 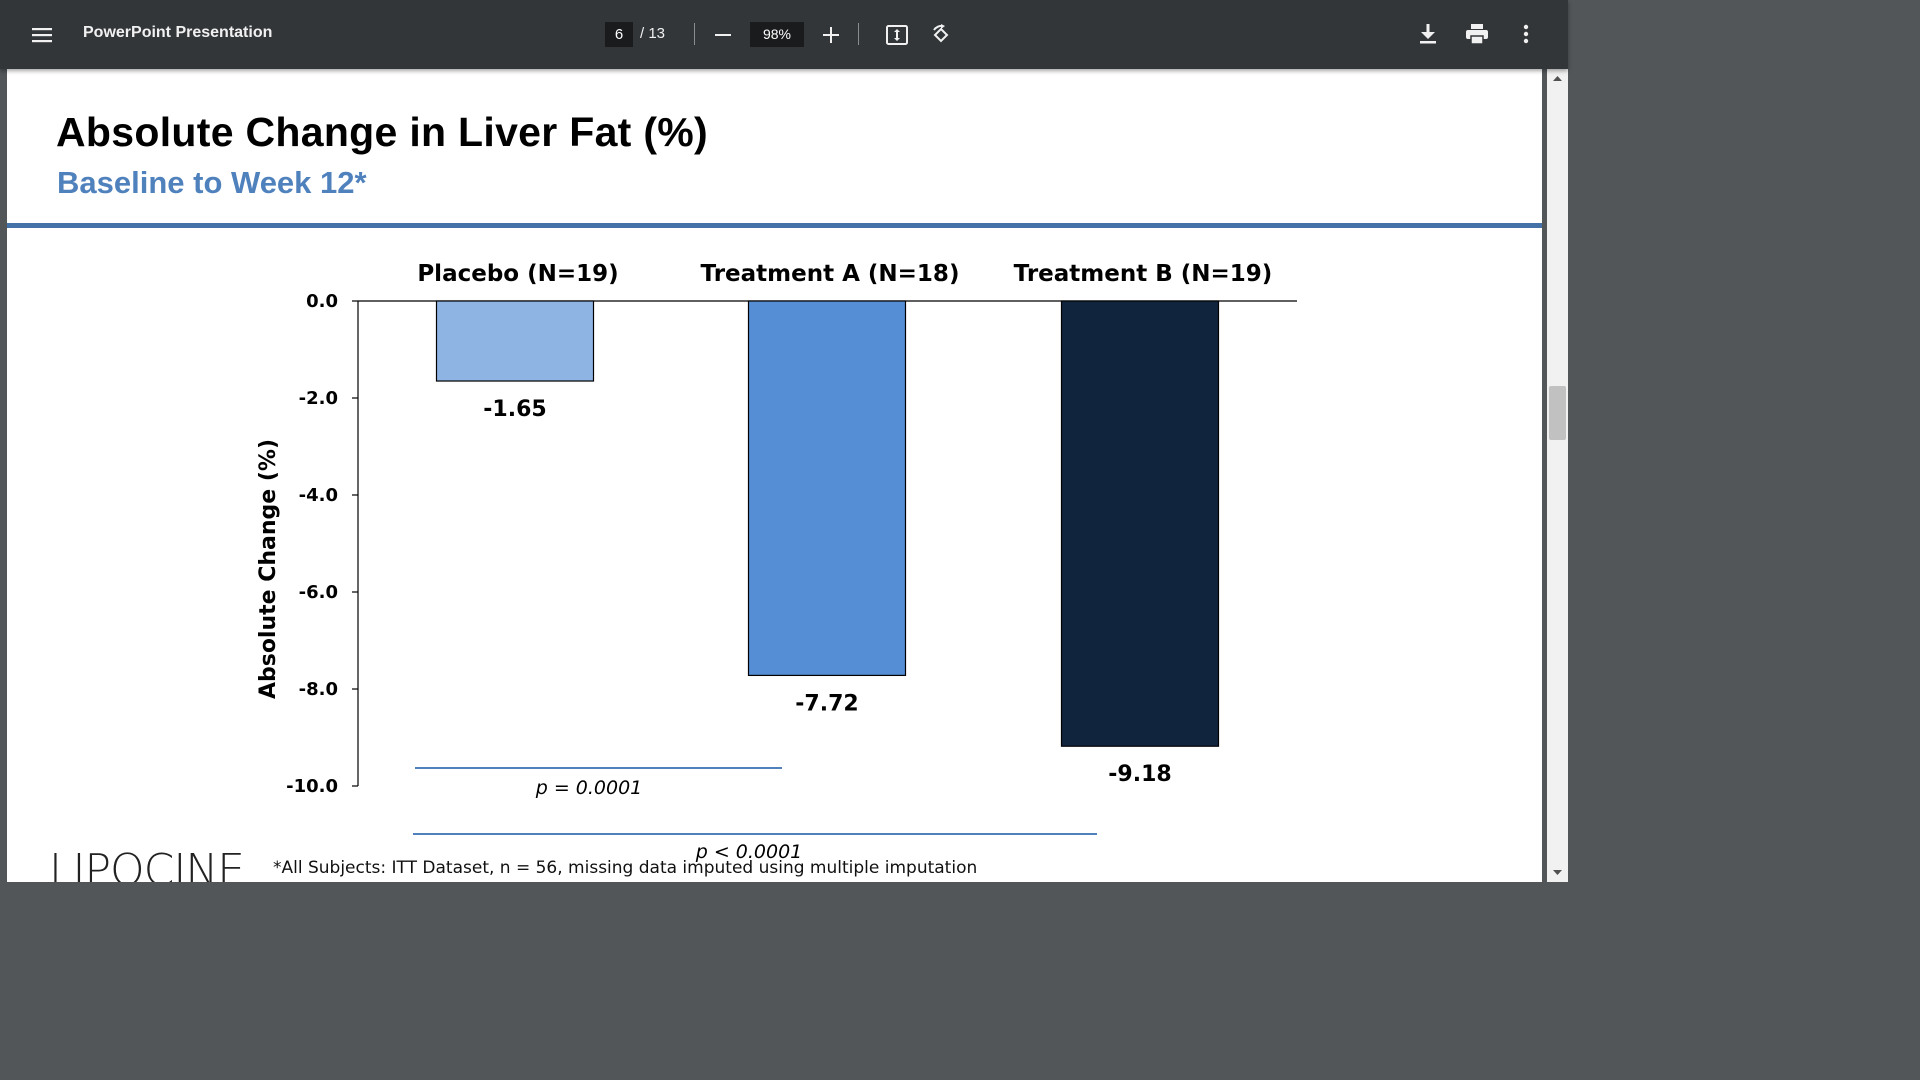 I want to click on slide-title: Absolute Change in Liver Fat (%), so click(x=382, y=132).